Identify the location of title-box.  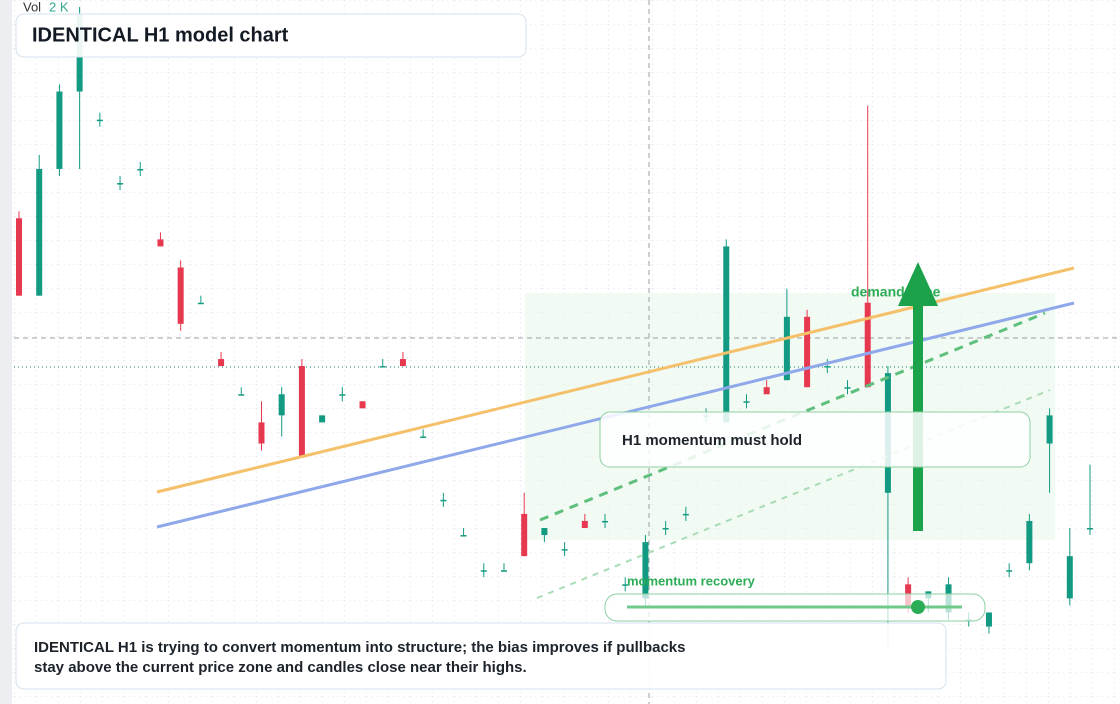
(271, 35).